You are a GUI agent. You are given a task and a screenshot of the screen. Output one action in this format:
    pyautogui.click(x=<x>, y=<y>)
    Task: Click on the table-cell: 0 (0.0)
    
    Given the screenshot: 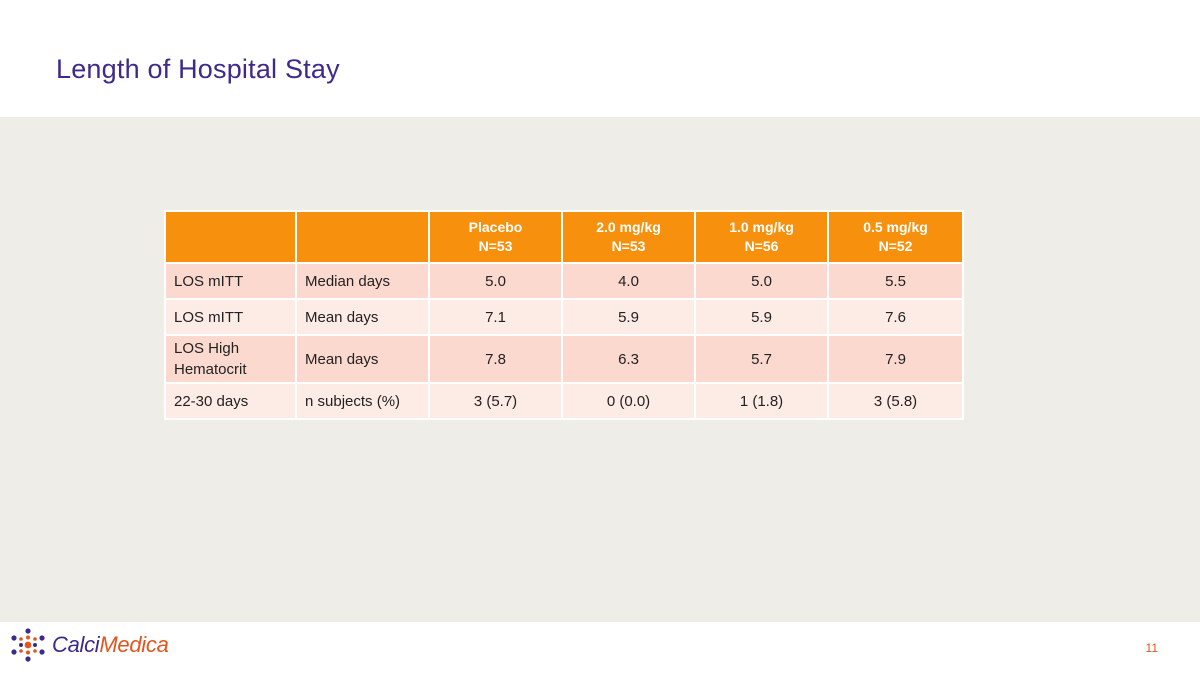 What is the action you would take?
    pyautogui.click(x=628, y=401)
    